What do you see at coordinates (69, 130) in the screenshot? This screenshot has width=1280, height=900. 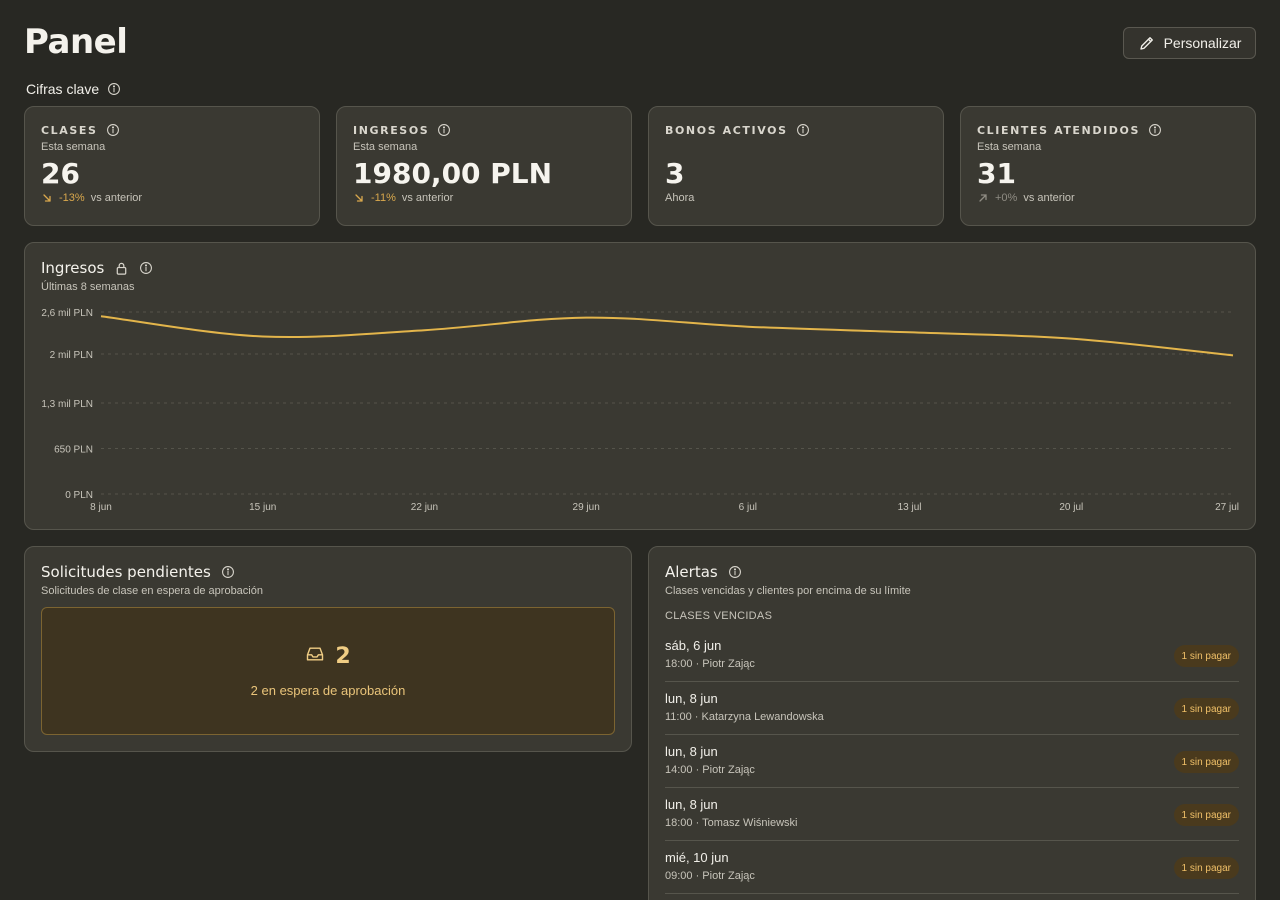 I see `kpi-label: CLASES` at bounding box center [69, 130].